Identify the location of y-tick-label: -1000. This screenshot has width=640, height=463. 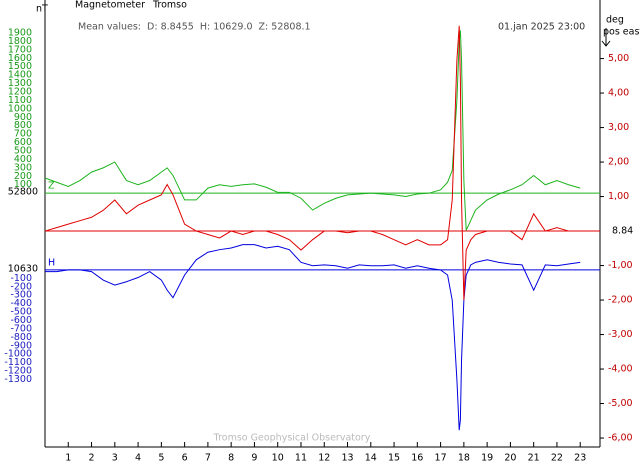
(18, 354).